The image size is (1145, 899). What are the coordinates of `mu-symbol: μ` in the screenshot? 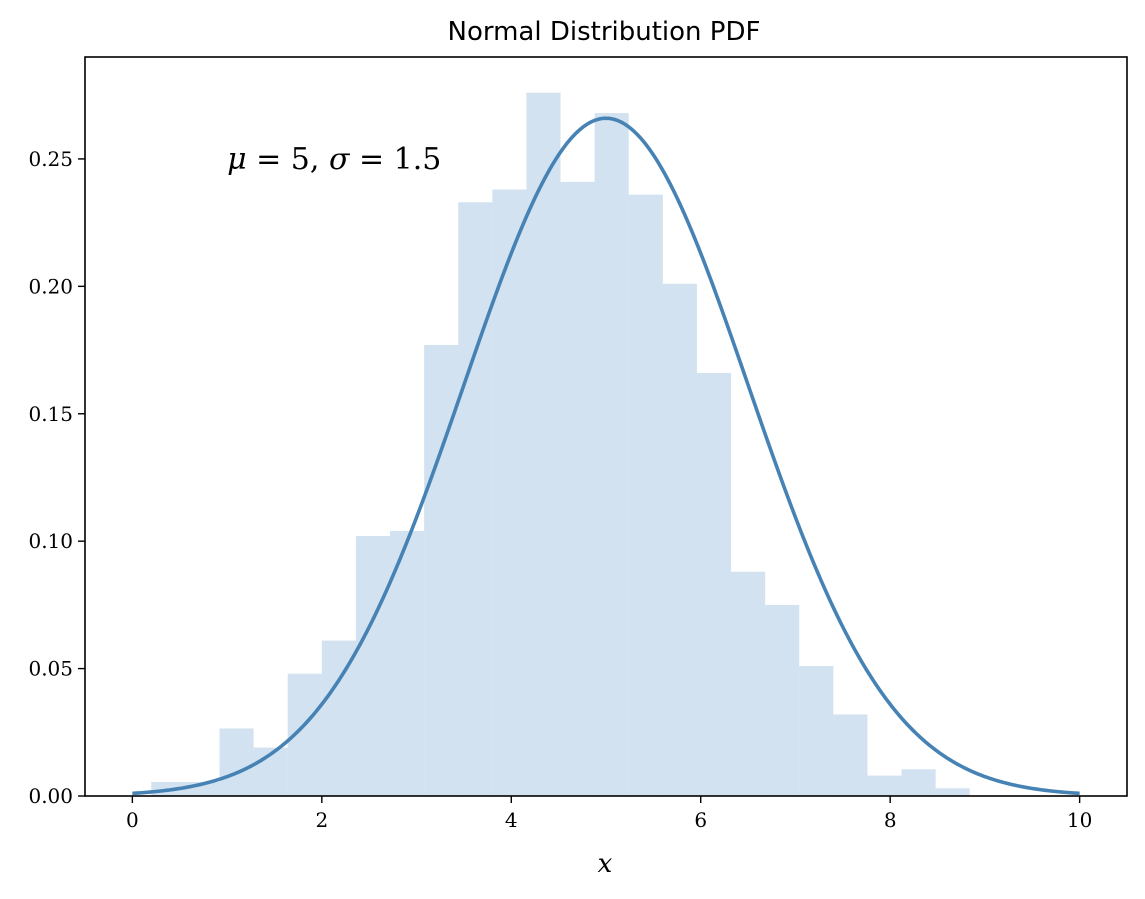 It's located at (237, 159).